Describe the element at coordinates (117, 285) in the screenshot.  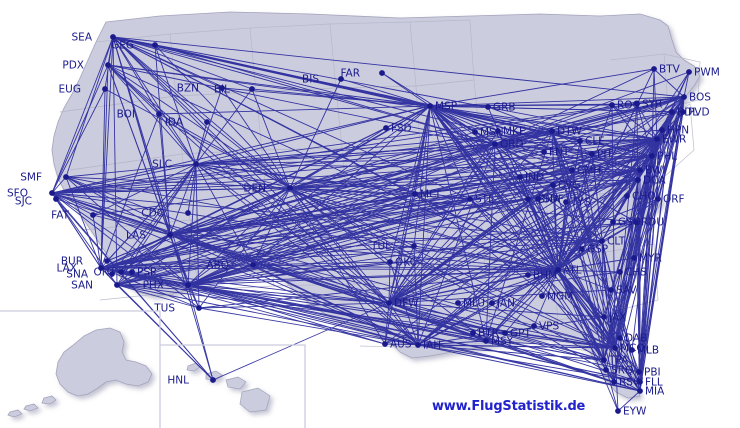
I see `airport-node-san` at that location.